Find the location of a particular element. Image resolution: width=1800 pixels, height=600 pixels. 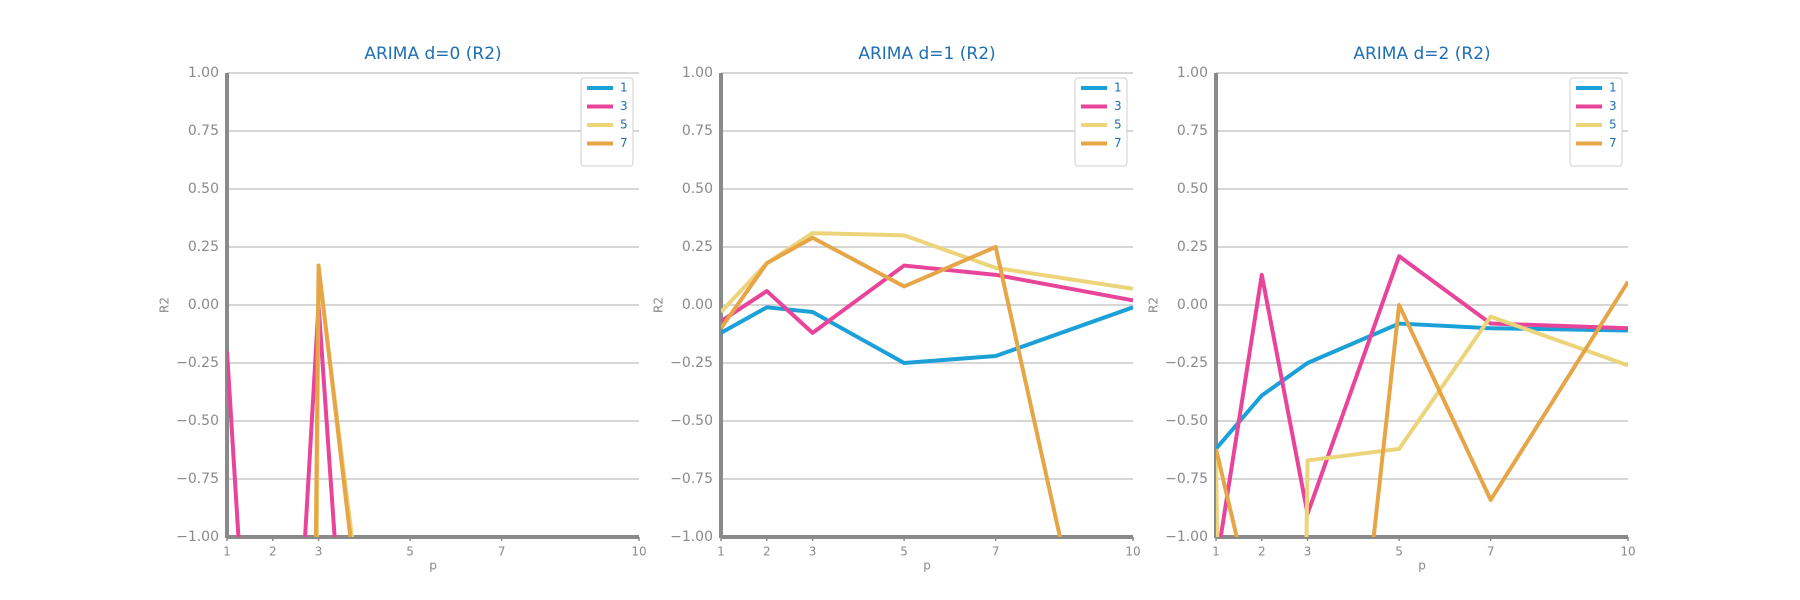

chart-title: ARIMA d=0 (R2) is located at coordinates (432, 54).